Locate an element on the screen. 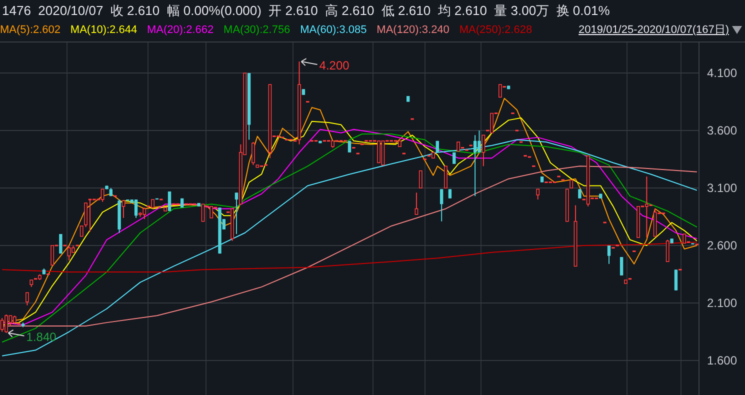 Image resolution: width=745 pixels, height=395 pixels. y-tick-label: 3.100 is located at coordinates (722, 188).